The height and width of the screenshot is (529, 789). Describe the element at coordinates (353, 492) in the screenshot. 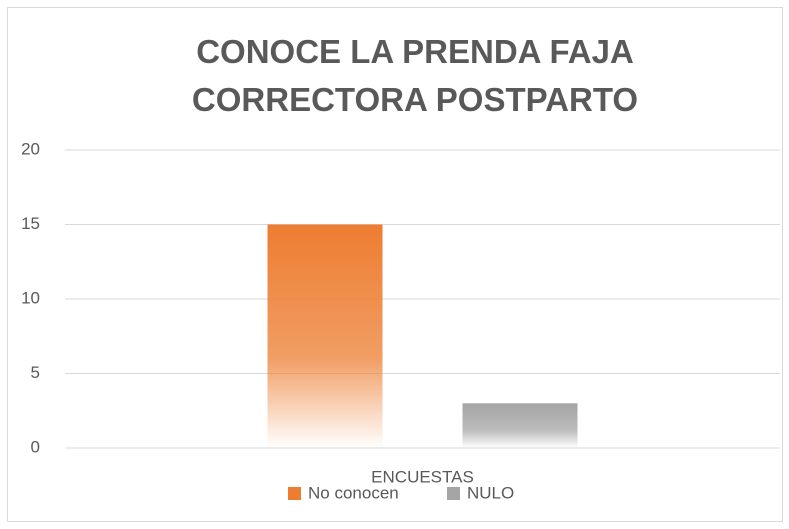

I see `legend-label: No conocen` at that location.